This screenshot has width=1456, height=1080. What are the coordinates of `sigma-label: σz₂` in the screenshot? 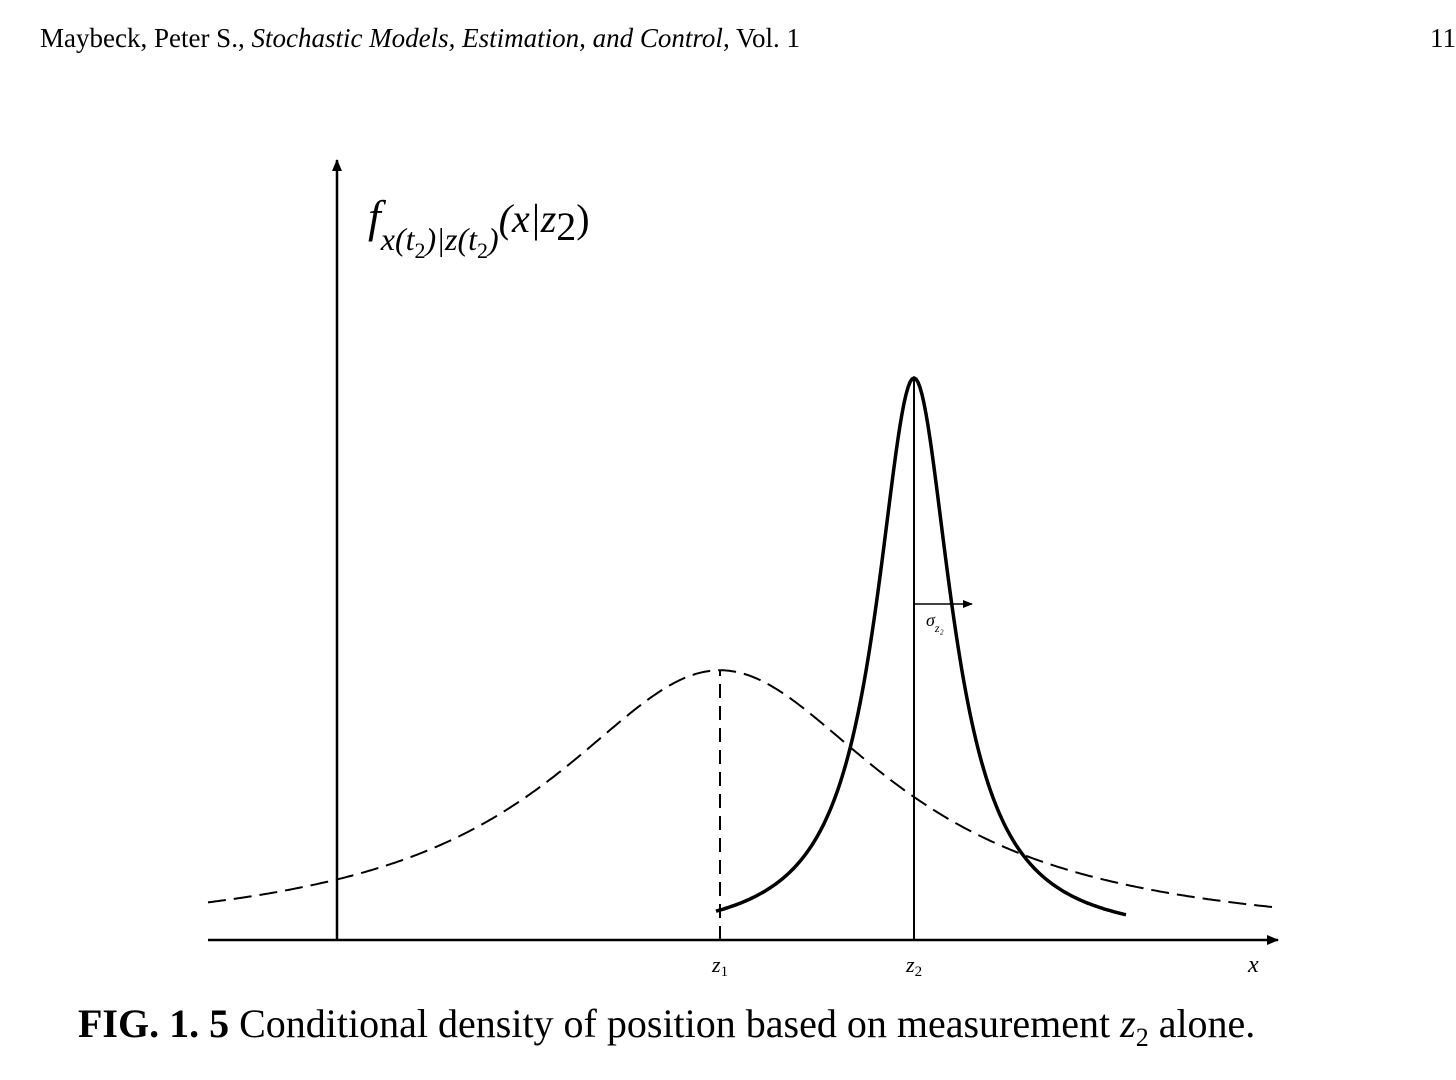 It's located at (935, 622).